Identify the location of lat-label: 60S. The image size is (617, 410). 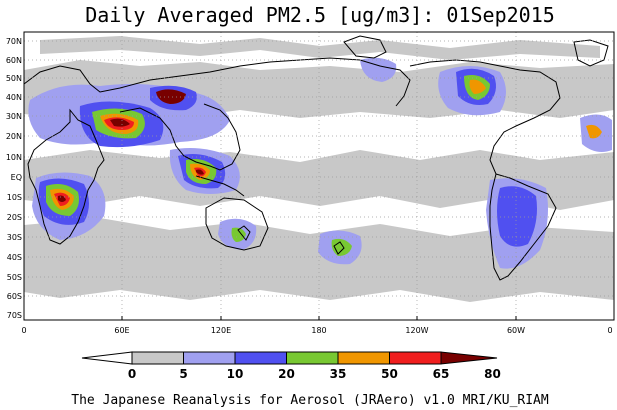
(14, 296).